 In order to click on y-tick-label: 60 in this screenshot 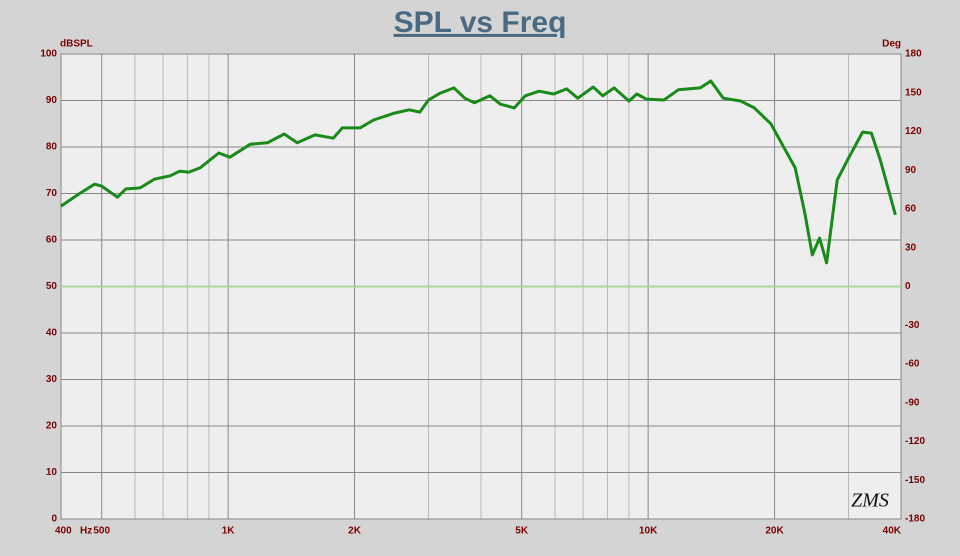, I will do `click(52, 240)`.